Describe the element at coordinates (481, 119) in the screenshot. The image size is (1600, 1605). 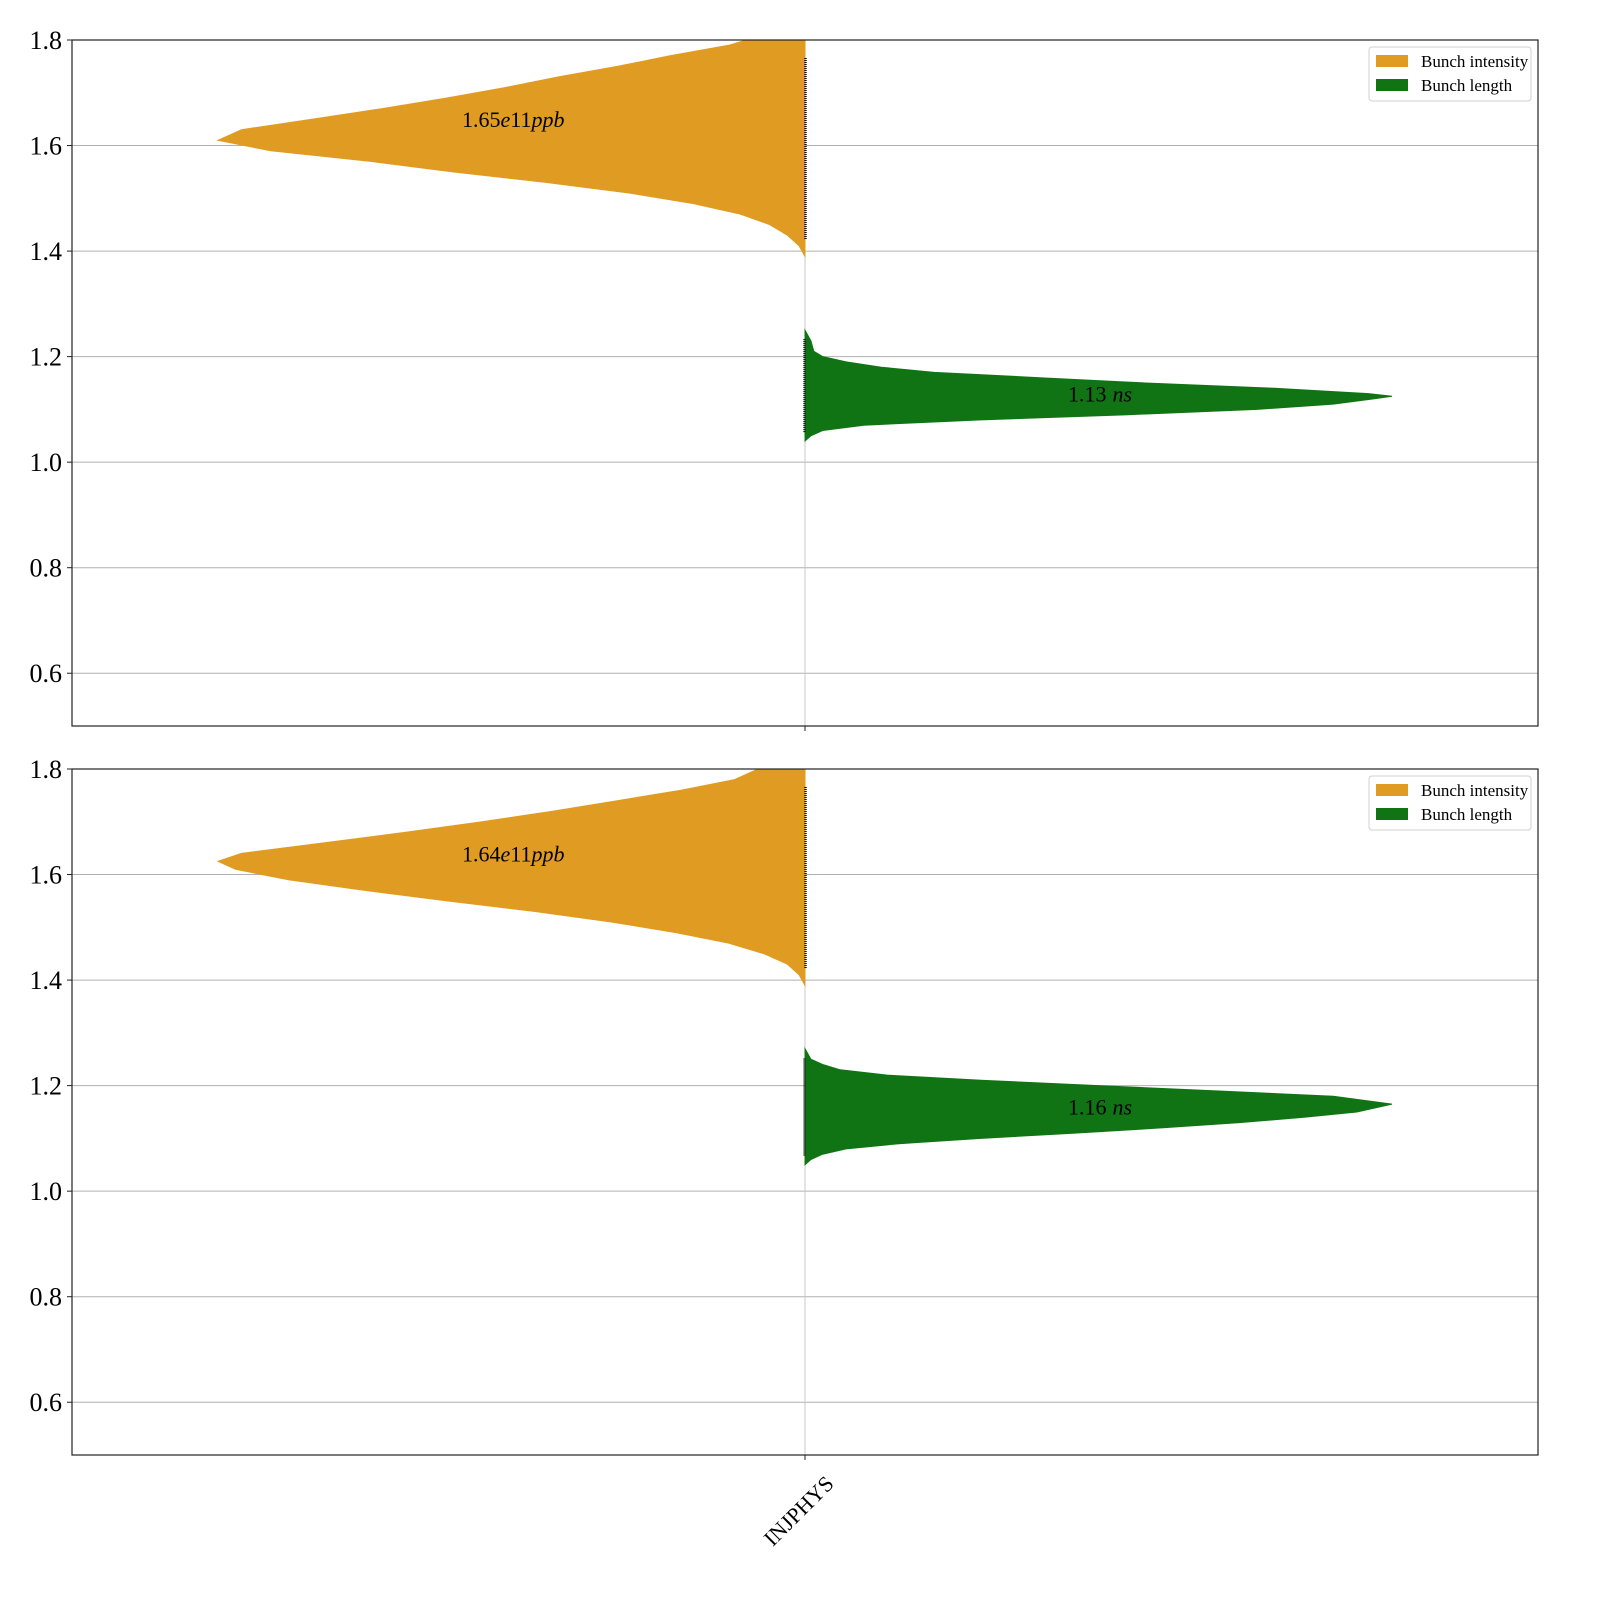
I see `annotation-number: 1.65` at that location.